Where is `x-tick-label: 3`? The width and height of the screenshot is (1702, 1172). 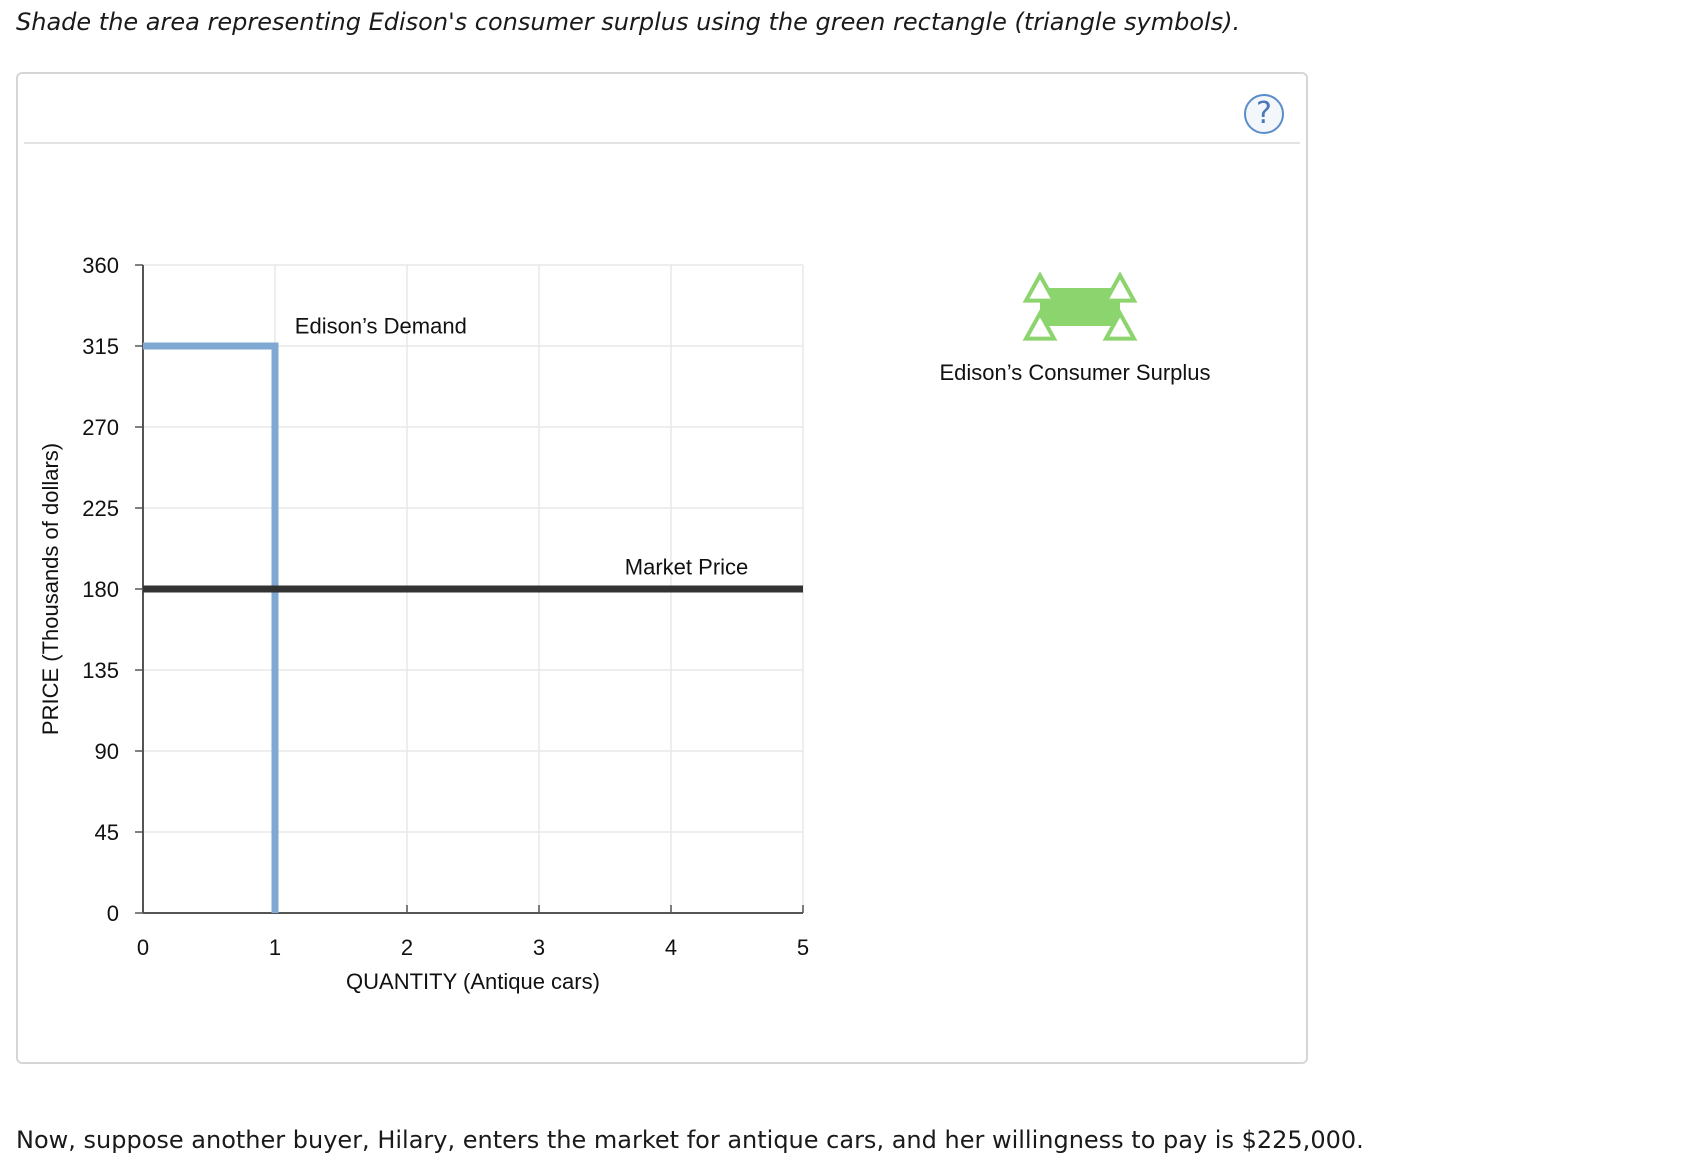
x-tick-label: 3 is located at coordinates (539, 947).